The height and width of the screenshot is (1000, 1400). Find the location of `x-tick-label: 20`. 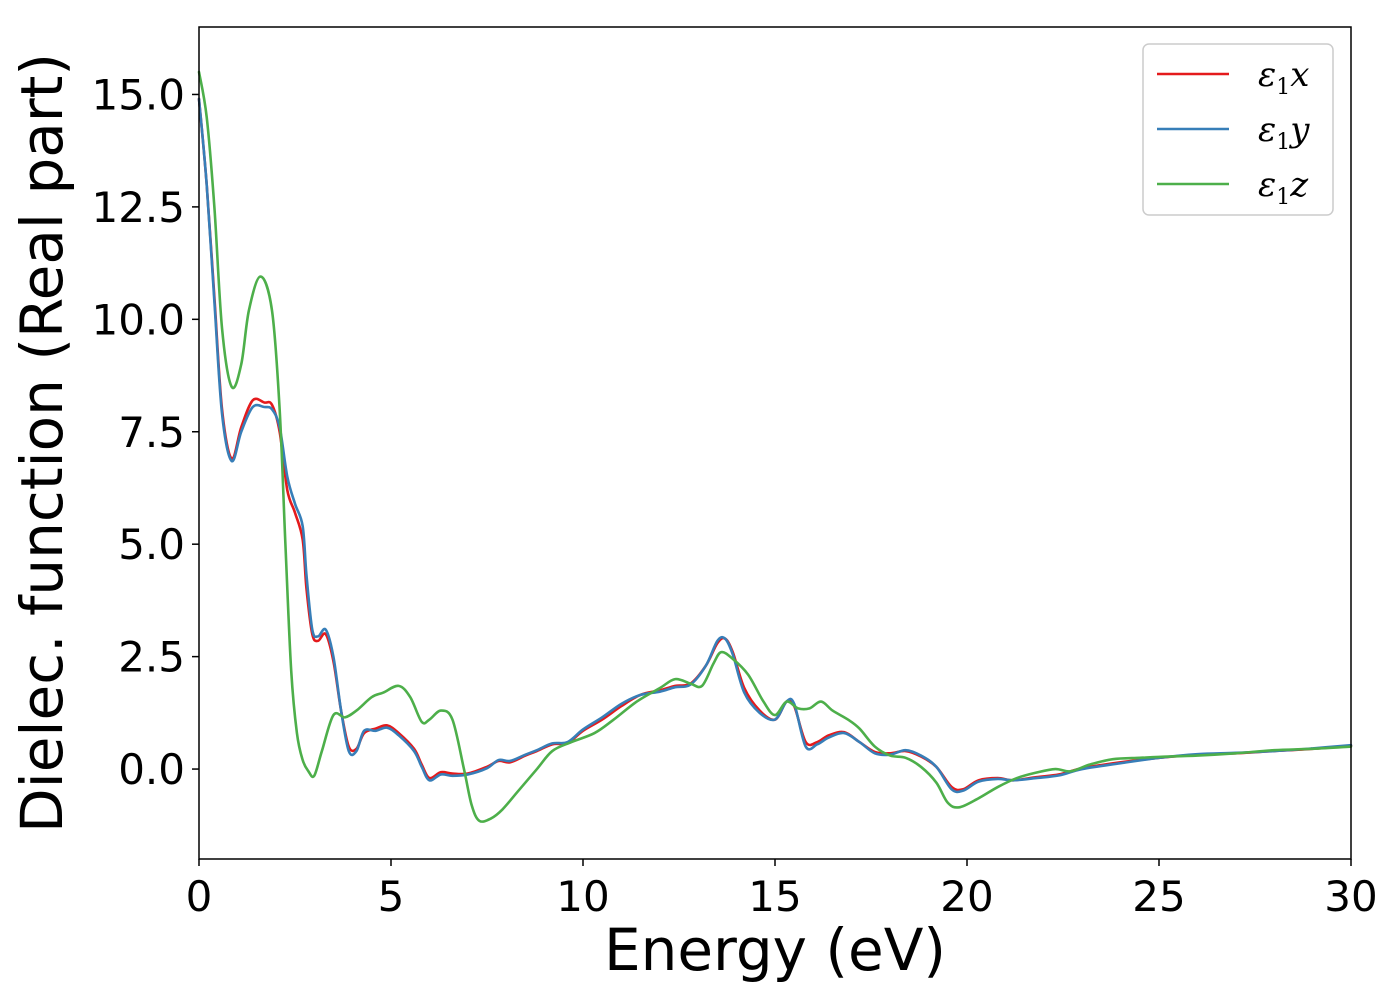

x-tick-label: 20 is located at coordinates (966, 896).